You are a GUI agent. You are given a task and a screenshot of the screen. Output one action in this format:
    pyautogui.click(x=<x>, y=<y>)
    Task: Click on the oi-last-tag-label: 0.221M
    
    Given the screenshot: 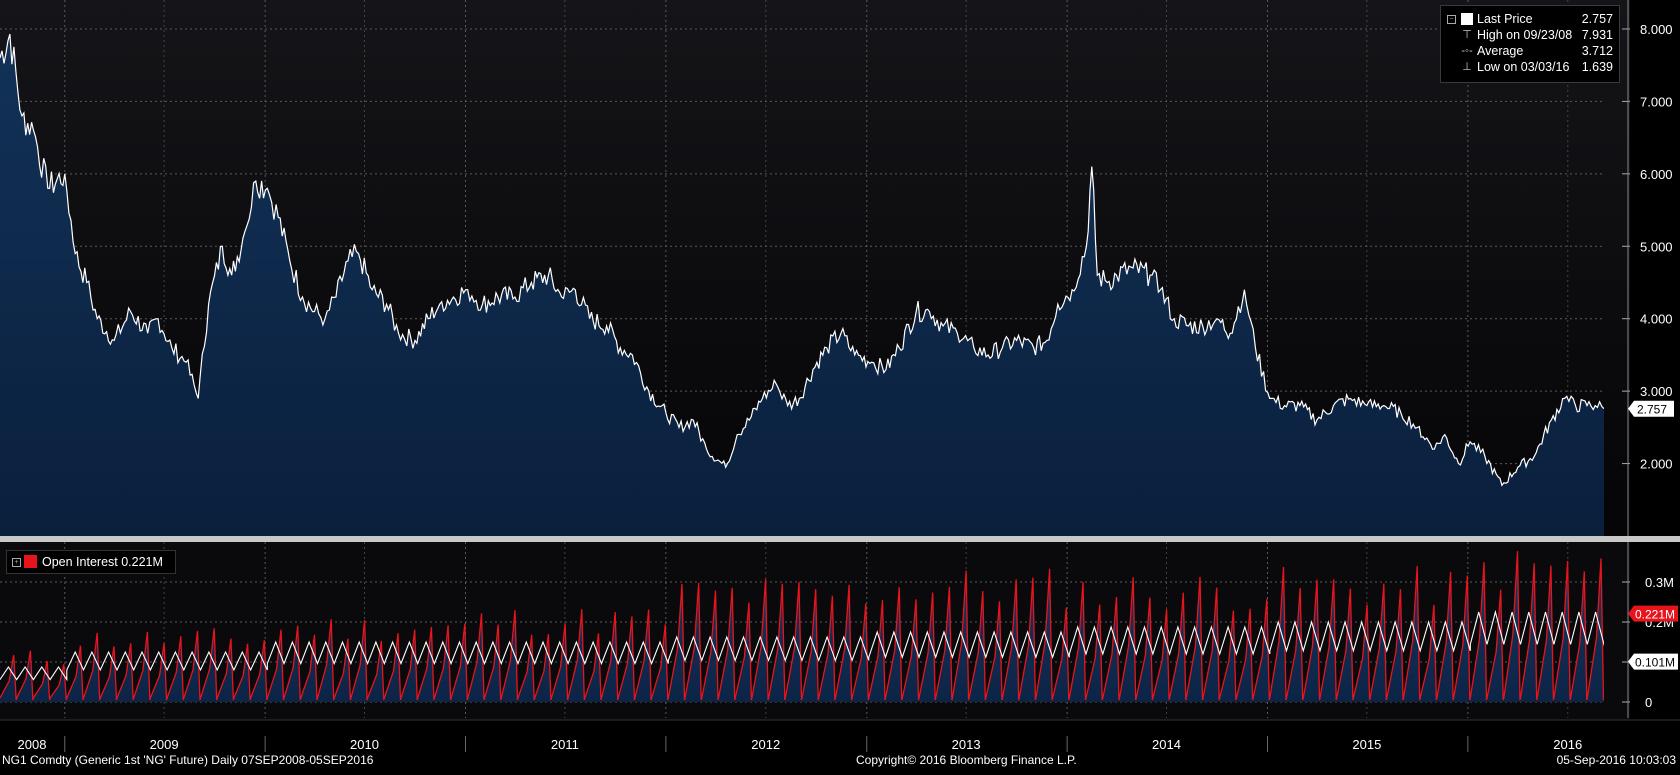 What is the action you would take?
    pyautogui.click(x=1655, y=615)
    